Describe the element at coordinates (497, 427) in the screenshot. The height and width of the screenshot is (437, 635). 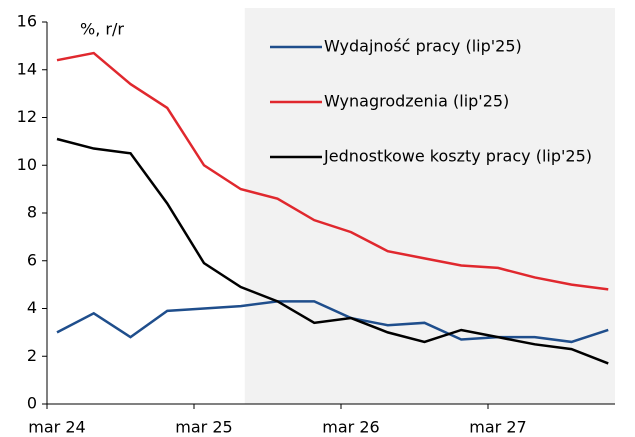
I see `x-tick-label: mar 27` at that location.